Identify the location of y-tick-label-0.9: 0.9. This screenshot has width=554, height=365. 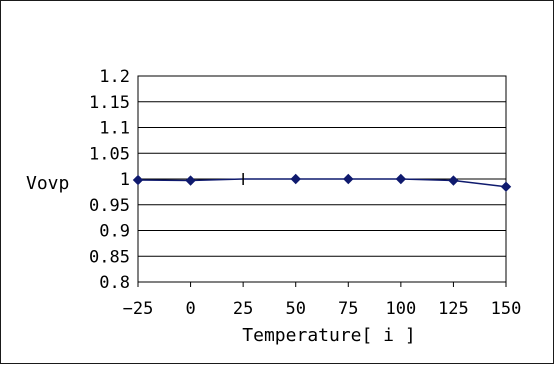
(114, 232).